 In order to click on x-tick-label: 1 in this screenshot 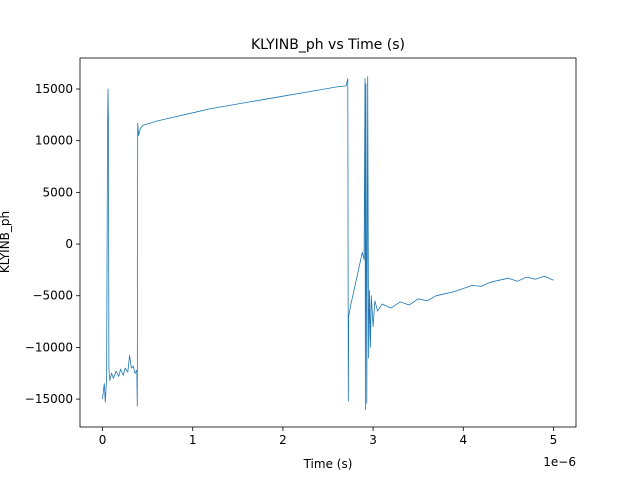, I will do `click(193, 440)`.